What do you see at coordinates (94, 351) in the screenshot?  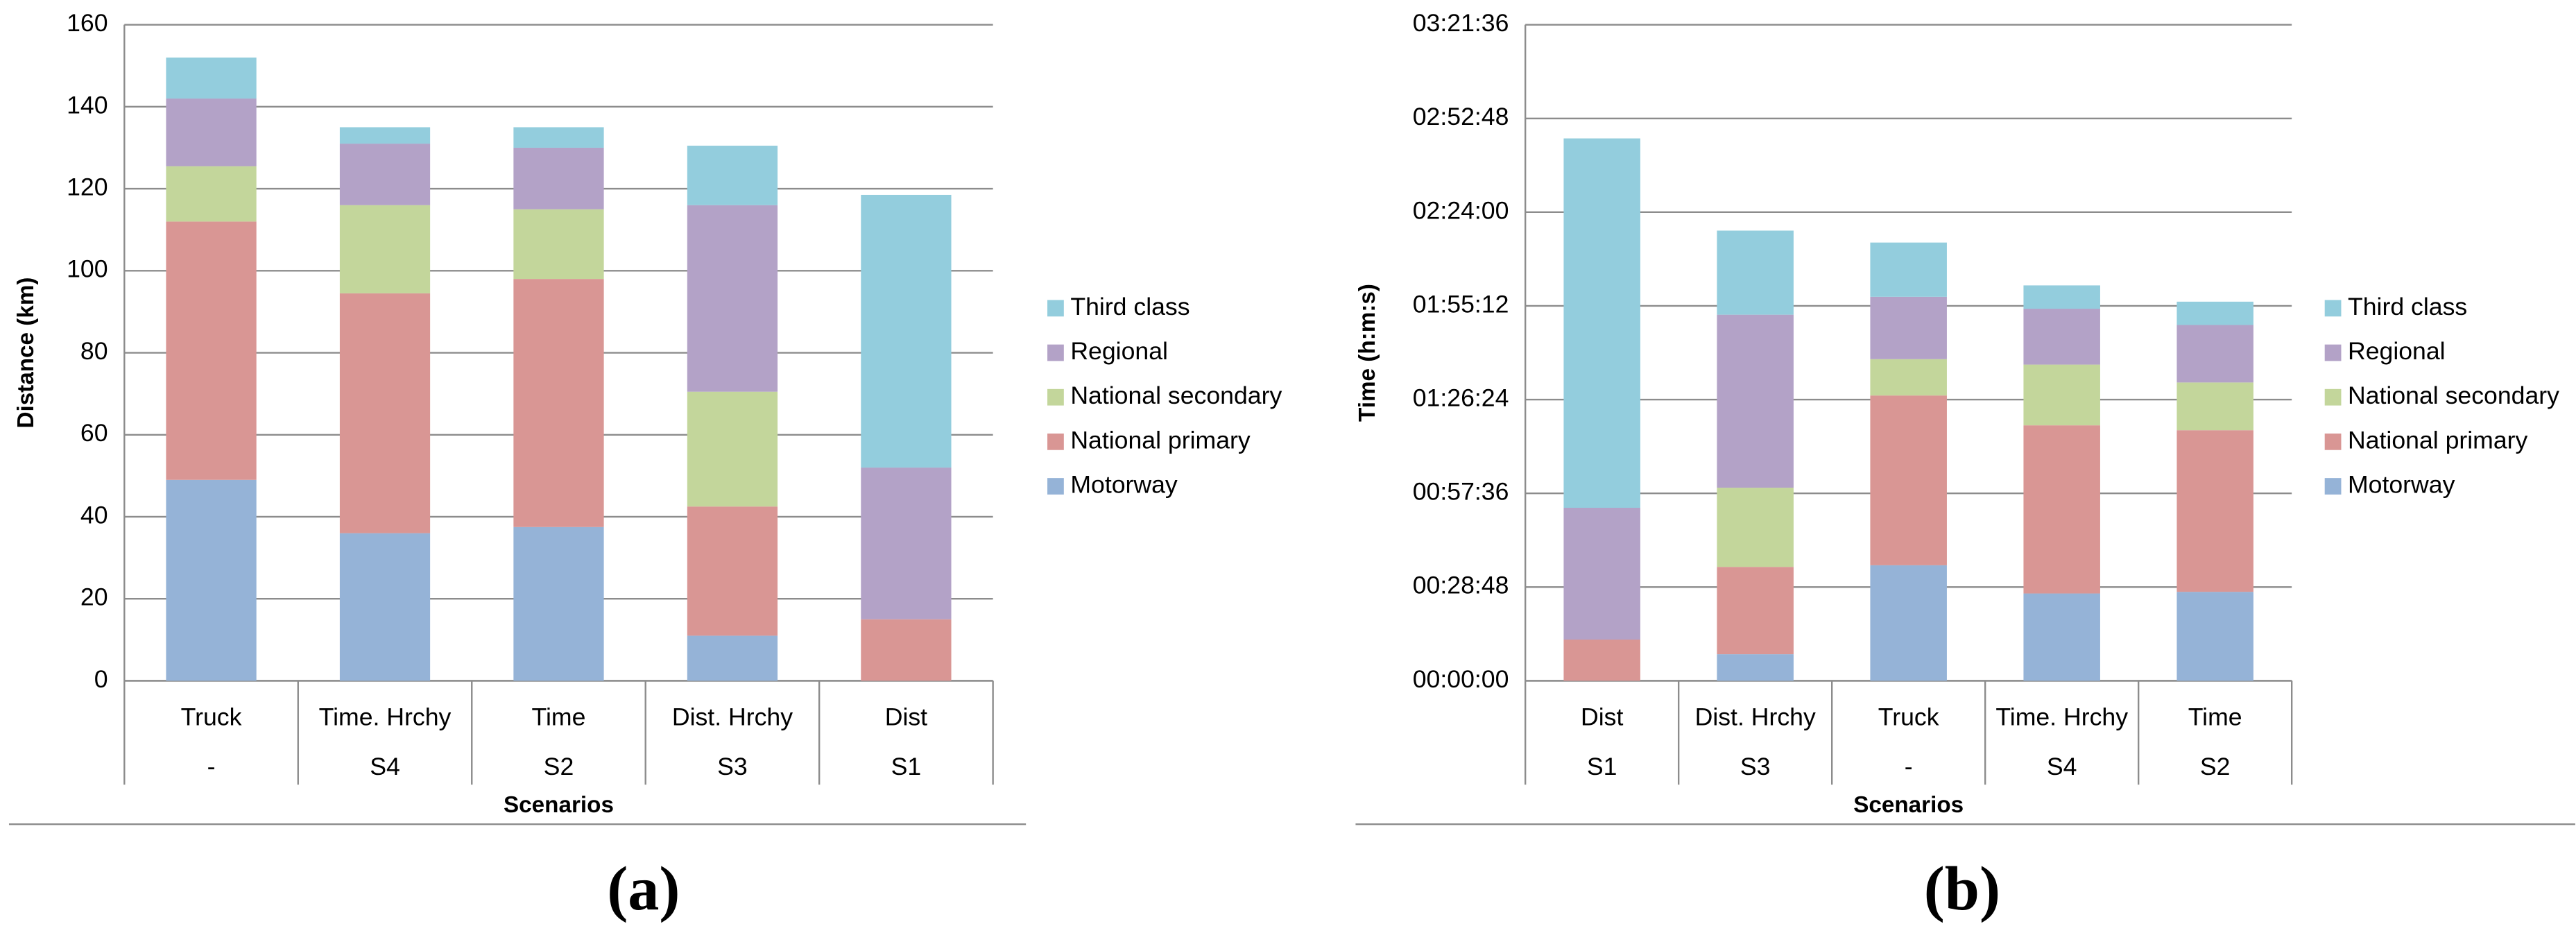 I see `y-tick-label: 80` at bounding box center [94, 351].